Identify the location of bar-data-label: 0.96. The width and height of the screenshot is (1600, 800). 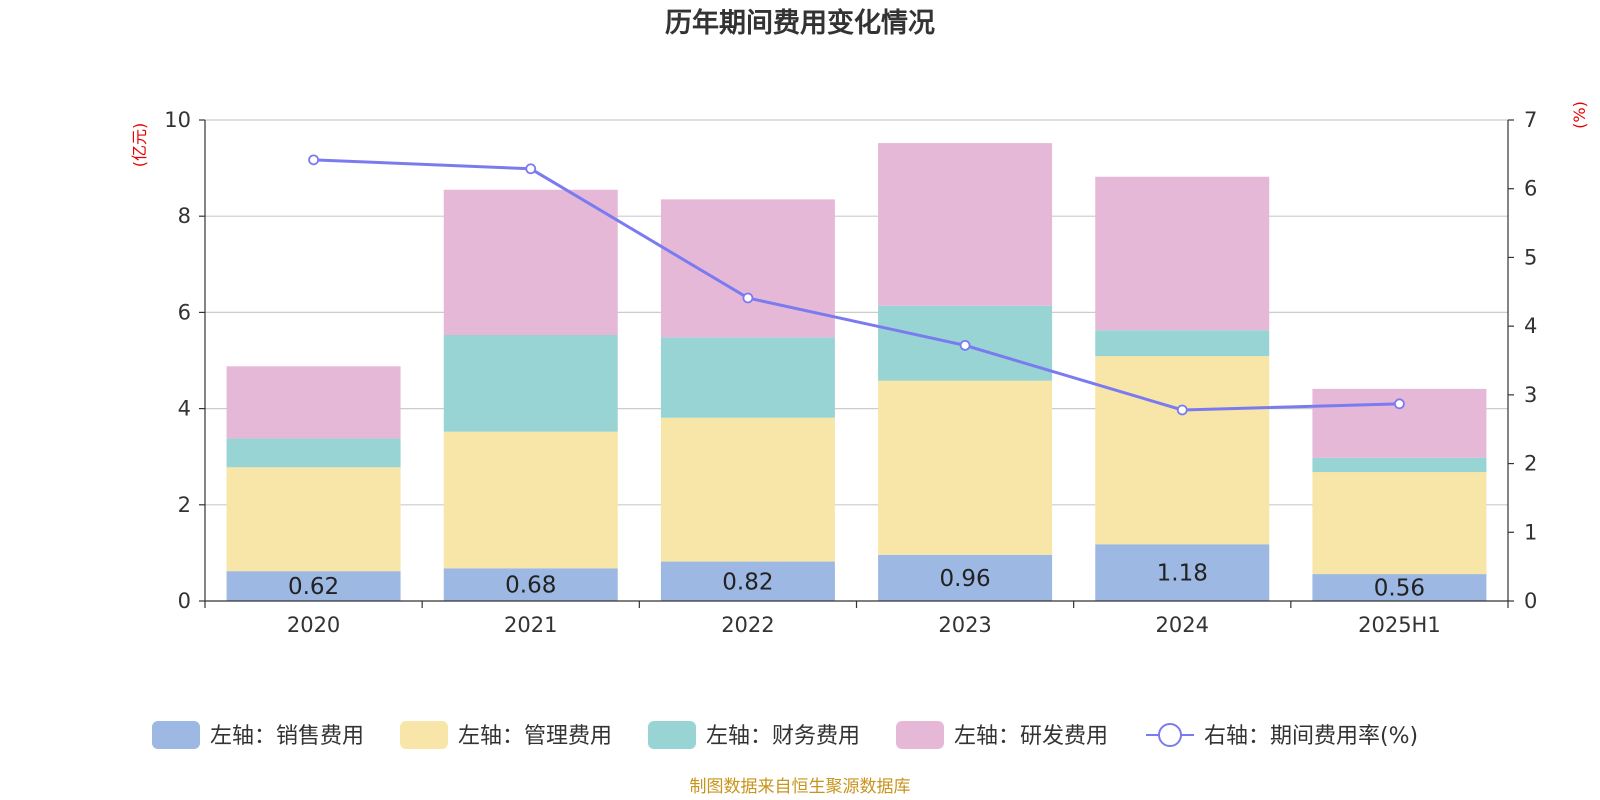
(964, 579).